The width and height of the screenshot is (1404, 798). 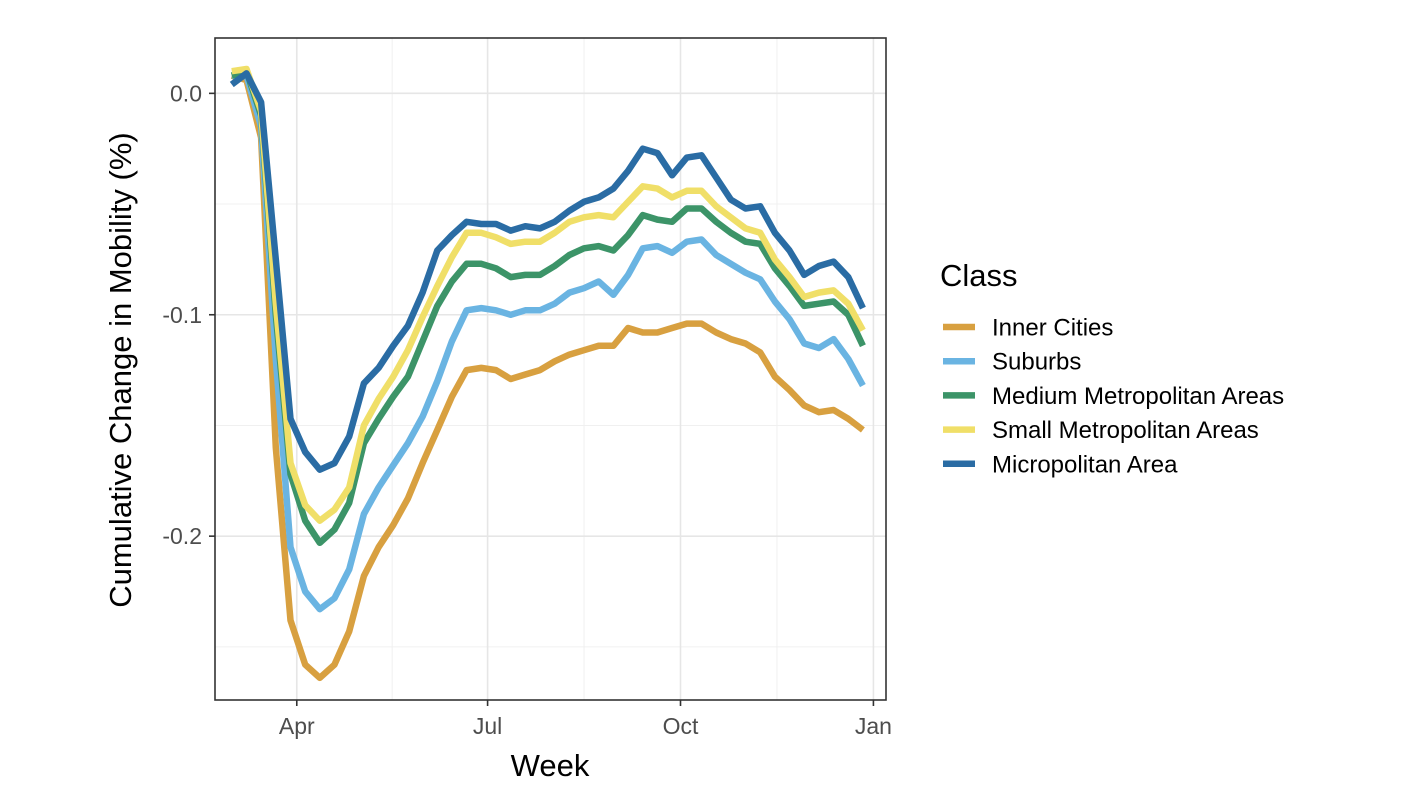 What do you see at coordinates (186, 93) in the screenshot?
I see `y-tick-label: 0.0` at bounding box center [186, 93].